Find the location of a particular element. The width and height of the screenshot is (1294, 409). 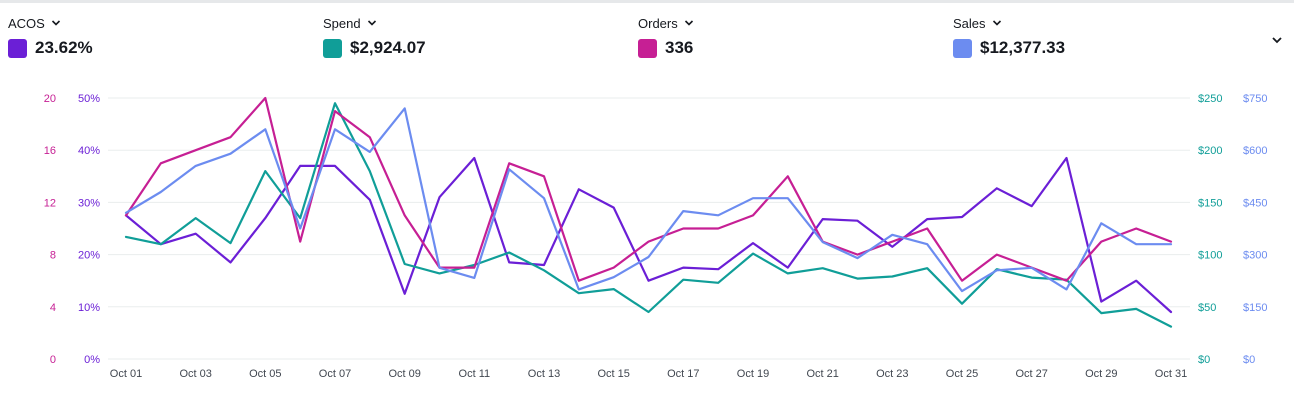

y-tick-label-orders: 20 is located at coordinates (50, 99).